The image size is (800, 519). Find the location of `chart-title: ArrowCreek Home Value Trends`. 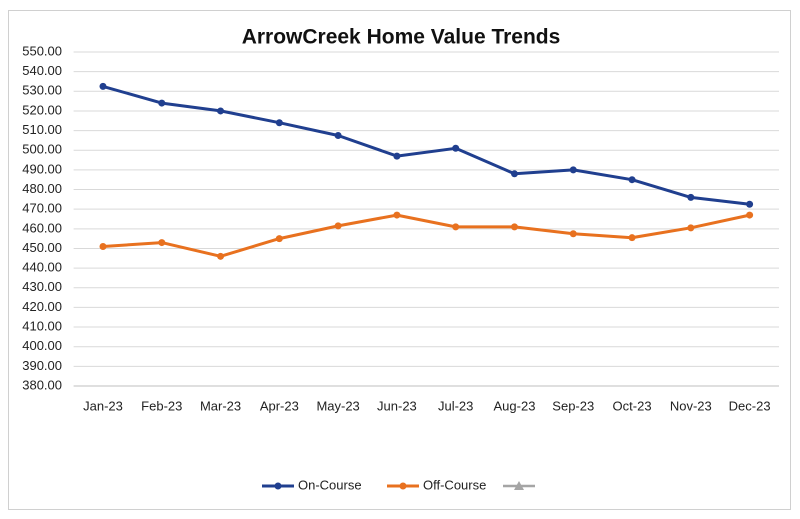

chart-title: ArrowCreek Home Value Trends is located at coordinates (401, 37).